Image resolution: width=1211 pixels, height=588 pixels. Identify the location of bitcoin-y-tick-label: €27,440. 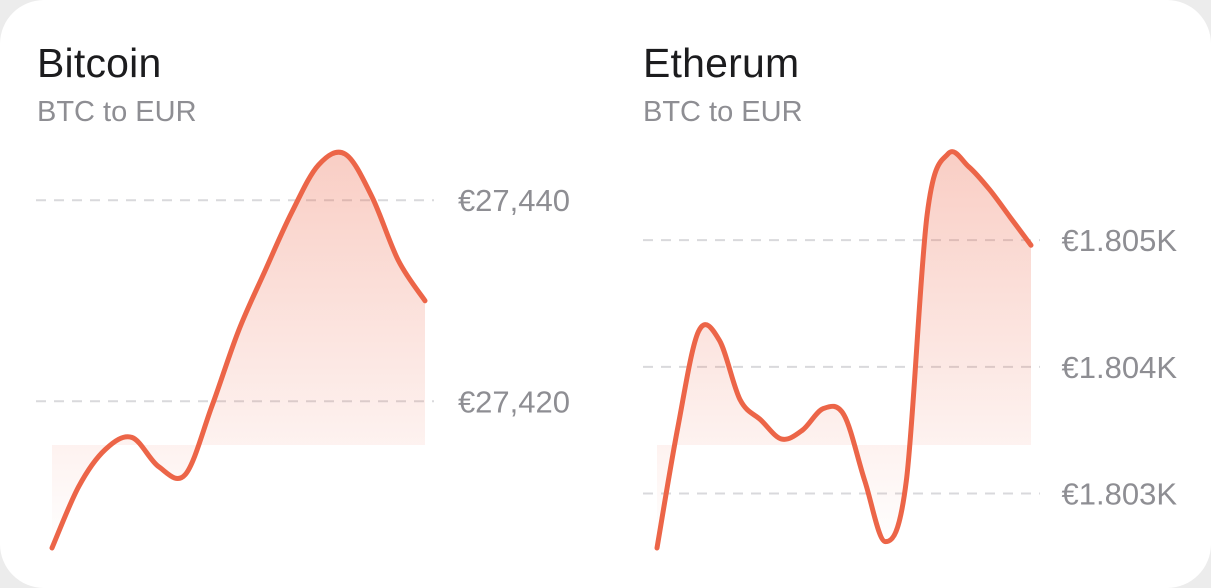
(514, 200).